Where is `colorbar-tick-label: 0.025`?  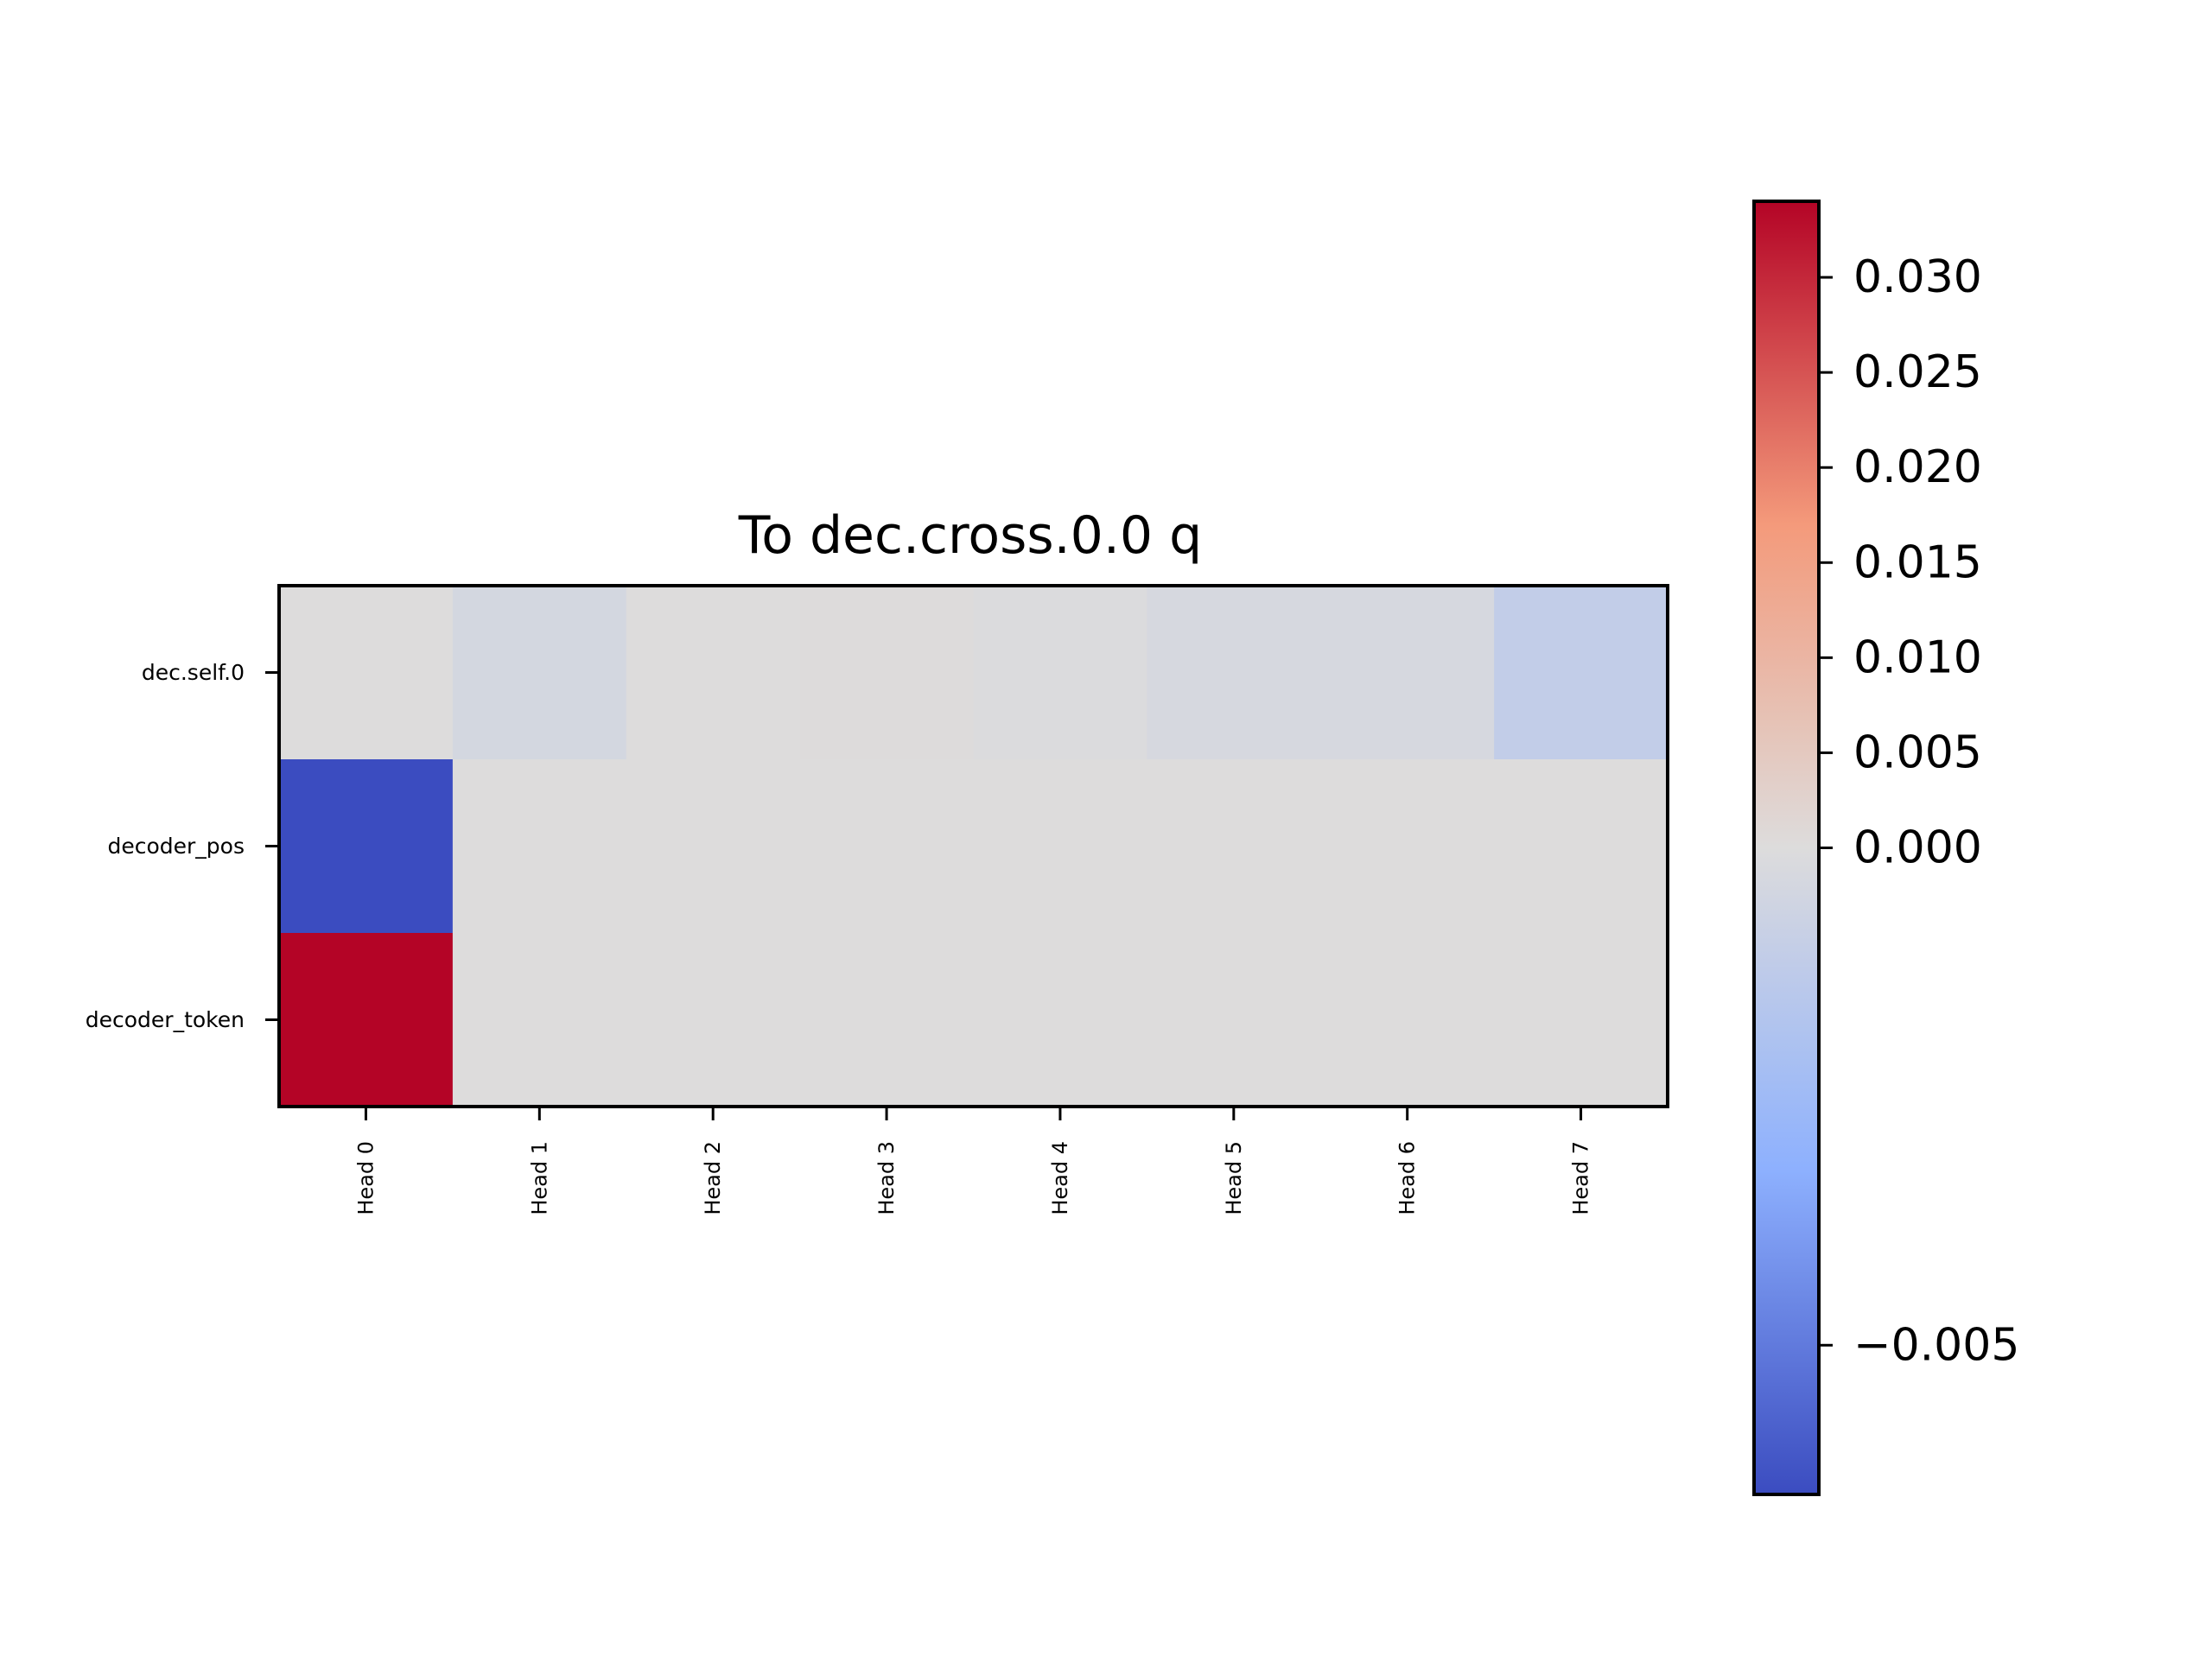
colorbar-tick-label: 0.025 is located at coordinates (1917, 372).